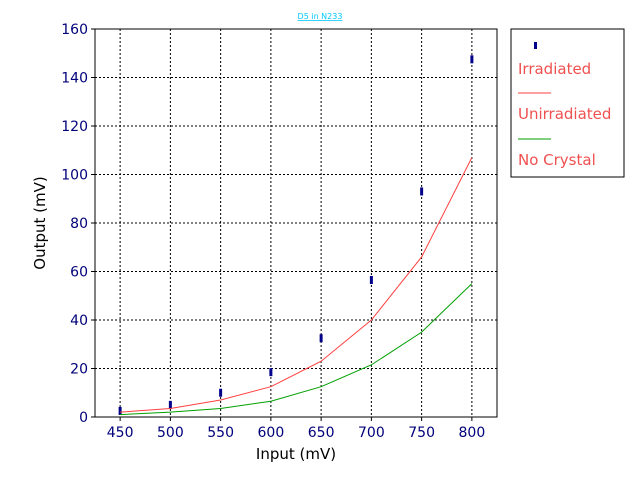  Describe the element at coordinates (564, 114) in the screenshot. I see `legend-label-unirradiated: Unirradiated` at that location.